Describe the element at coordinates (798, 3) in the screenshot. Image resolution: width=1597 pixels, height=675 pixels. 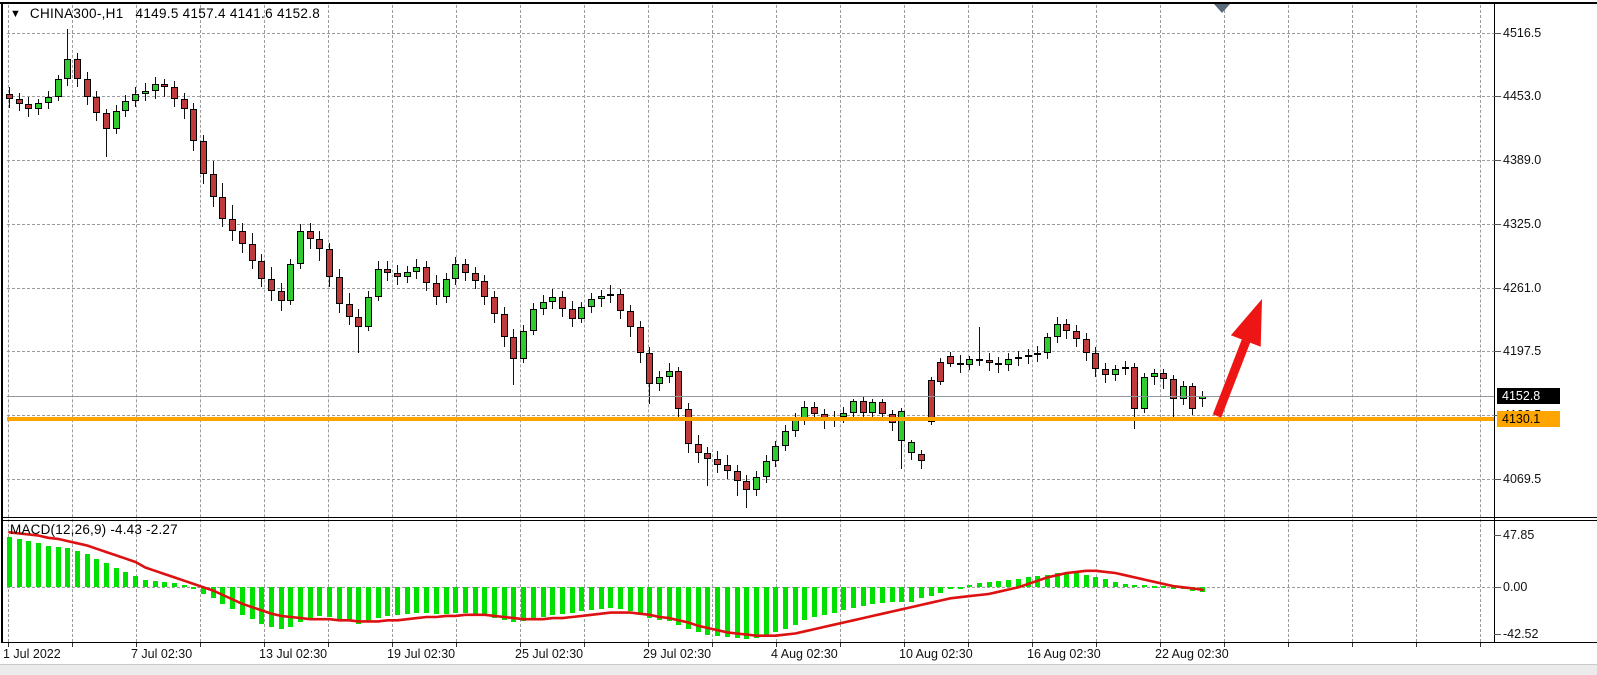
I see `window-top-border` at that location.